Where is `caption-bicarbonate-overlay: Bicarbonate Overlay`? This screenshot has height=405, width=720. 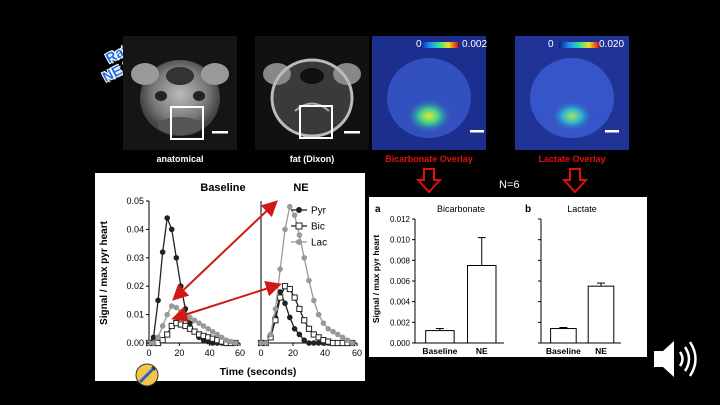 caption-bicarbonate-overlay: Bicarbonate Overlay is located at coordinates (429, 159).